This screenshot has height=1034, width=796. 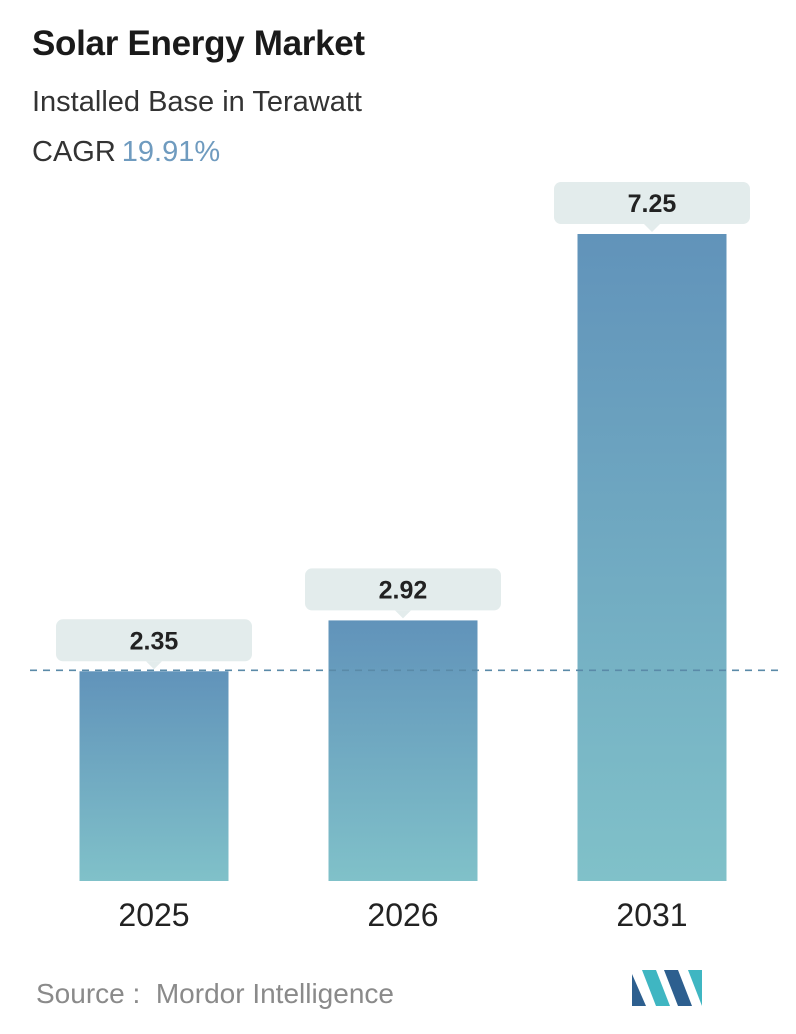 I want to click on bar-2026, so click(x=403, y=750).